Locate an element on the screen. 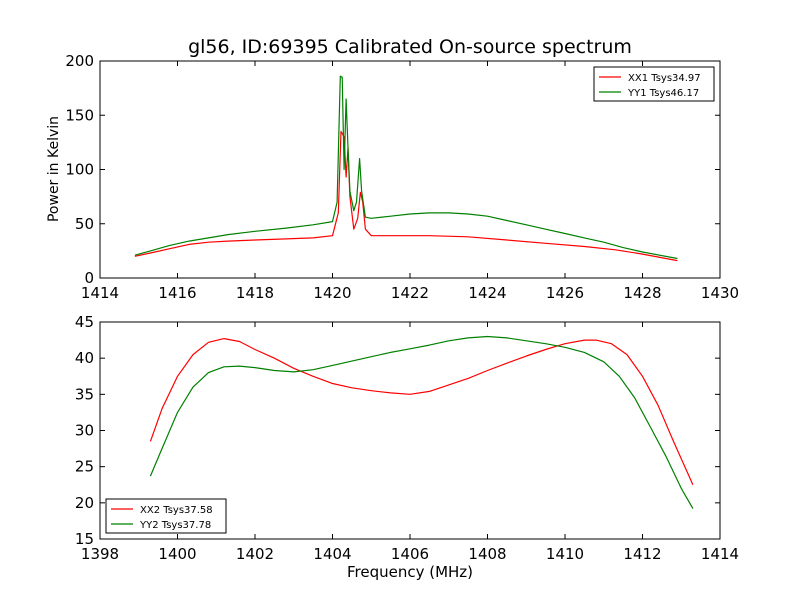  bottom-y-tick-label: 35 is located at coordinates (84, 394).